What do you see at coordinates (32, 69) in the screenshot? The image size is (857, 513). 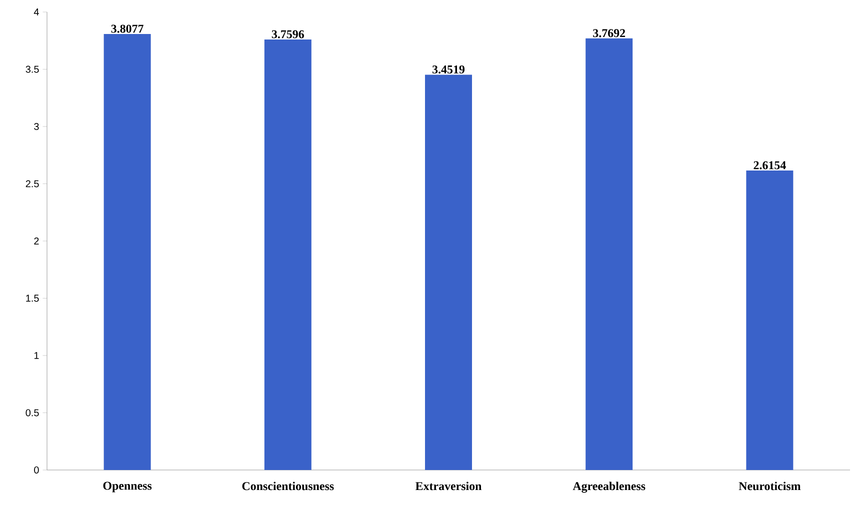 I see `y-tick-label: 3.5` at bounding box center [32, 69].